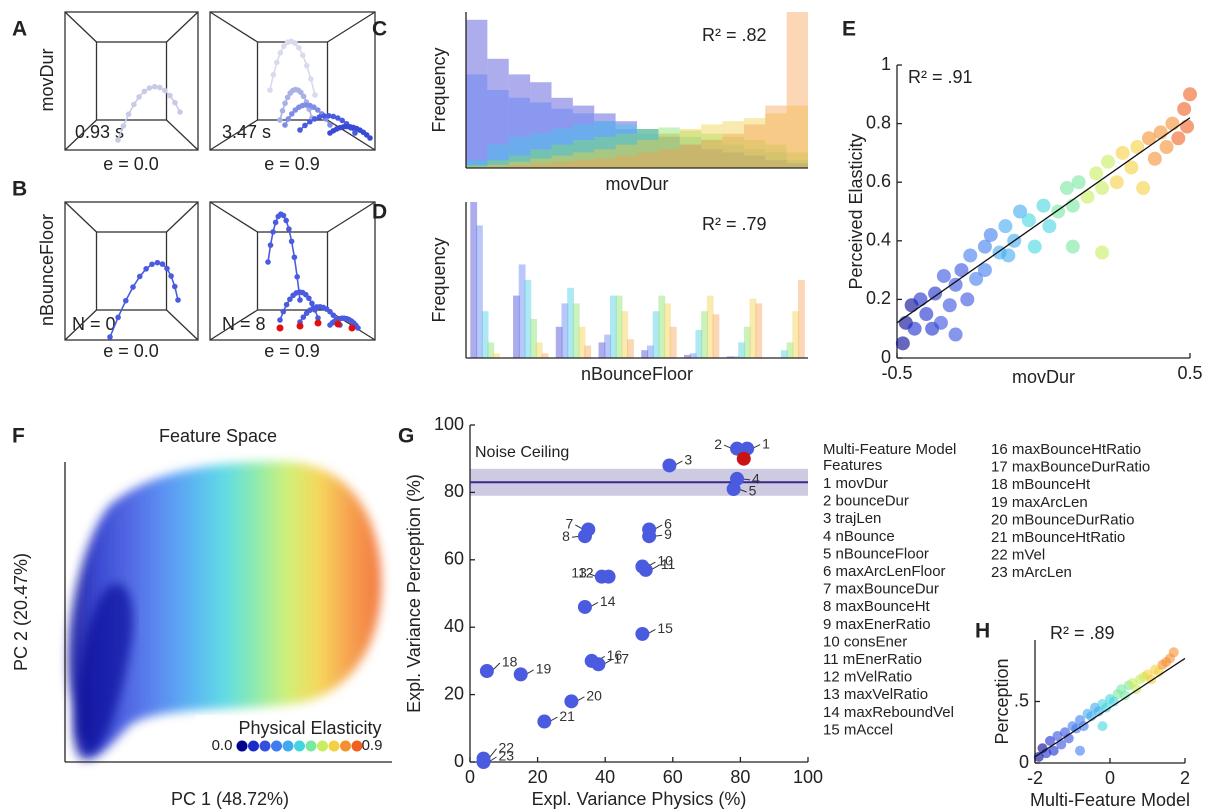 The height and width of the screenshot is (812, 1215). I want to click on floor-contact, so click(280, 328).